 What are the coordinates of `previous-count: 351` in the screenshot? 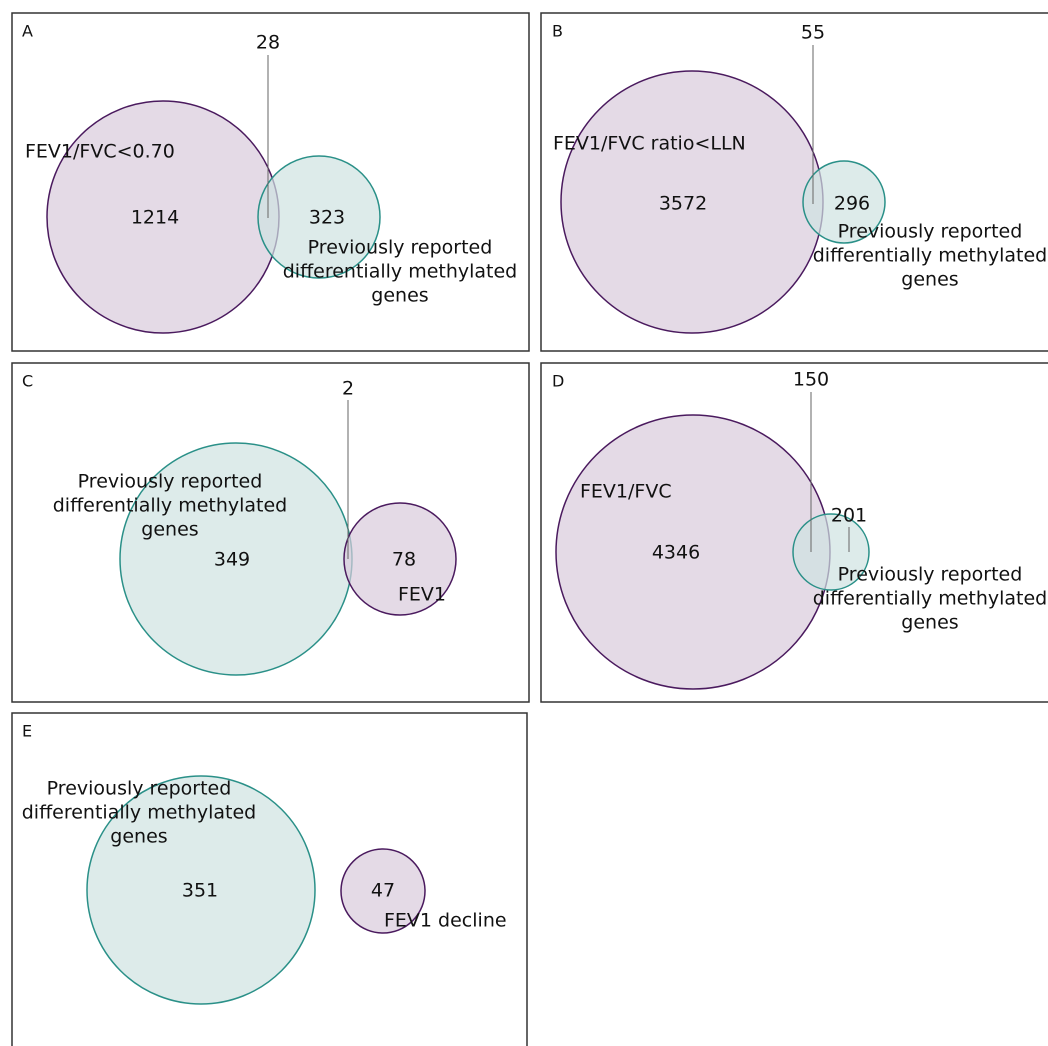 It's located at (200, 891).